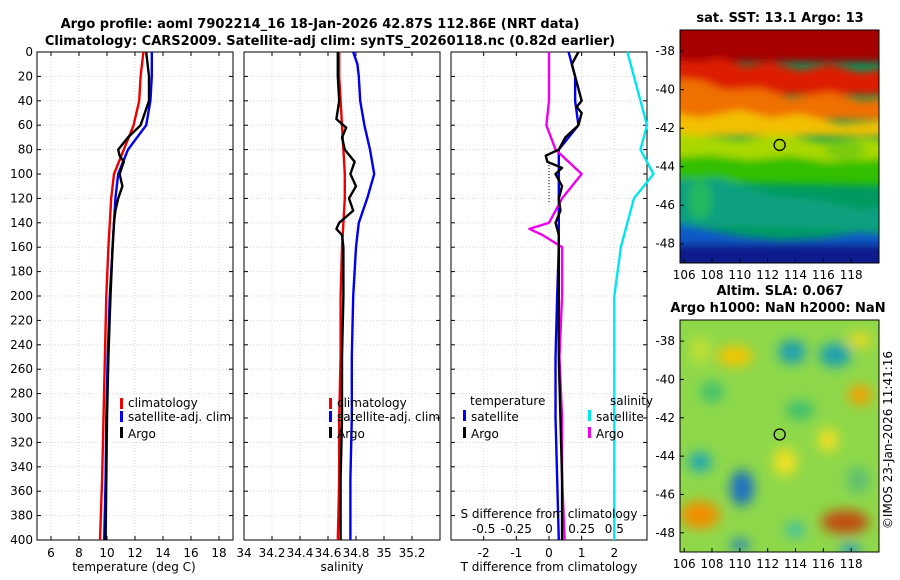  What do you see at coordinates (615, 553) in the screenshot?
I see `x-tick-label: 2` at bounding box center [615, 553].